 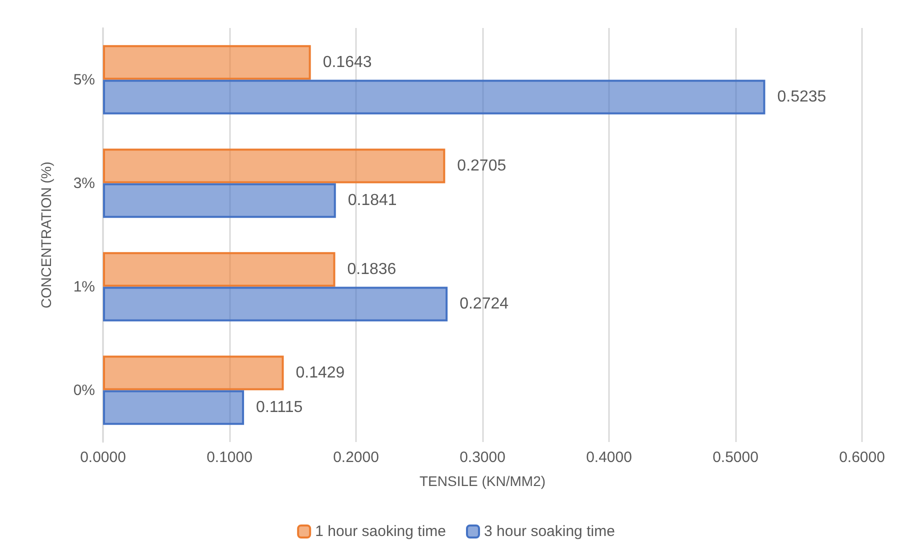 I want to click on legend-label: 3 hour soaking time, so click(x=549, y=531).